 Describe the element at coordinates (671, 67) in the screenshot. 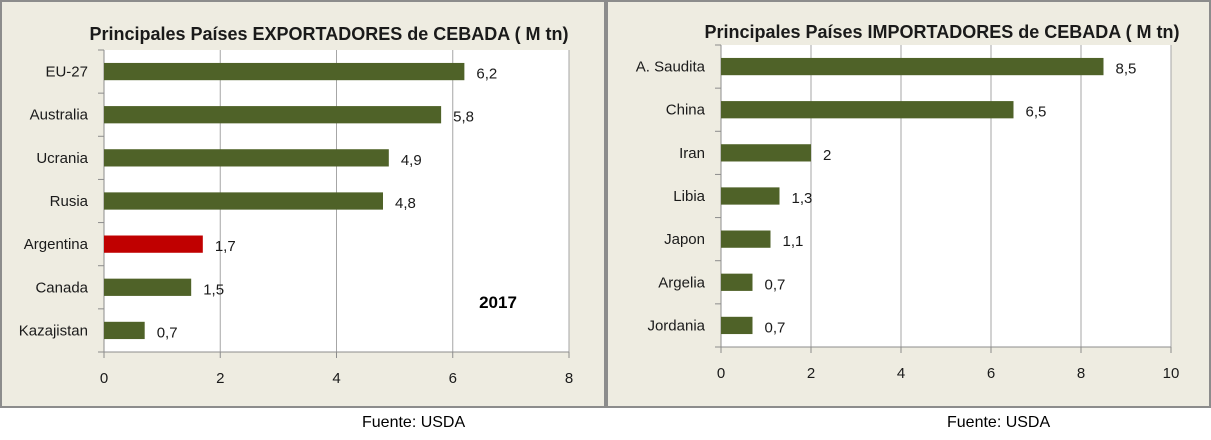

I see `category-label: A. Saudita` at that location.